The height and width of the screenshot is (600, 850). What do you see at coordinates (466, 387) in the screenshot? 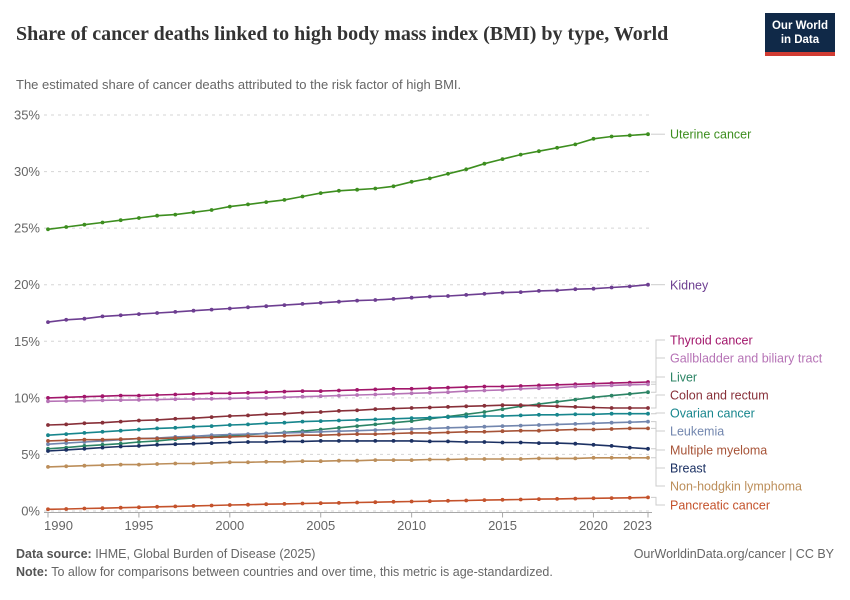
I see `thyroid-cancer-point-2013` at bounding box center [466, 387].